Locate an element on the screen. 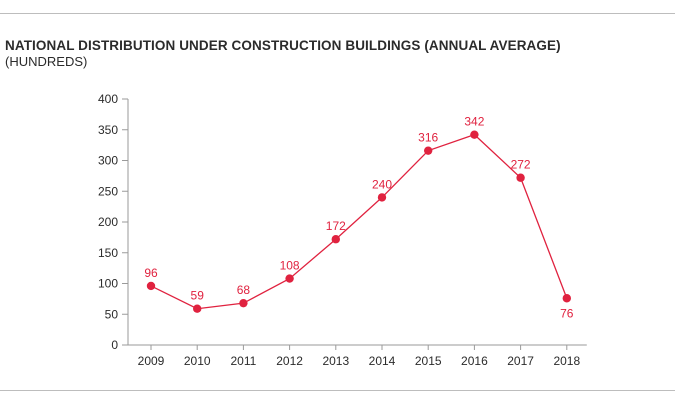  top-divider is located at coordinates (337, 13).